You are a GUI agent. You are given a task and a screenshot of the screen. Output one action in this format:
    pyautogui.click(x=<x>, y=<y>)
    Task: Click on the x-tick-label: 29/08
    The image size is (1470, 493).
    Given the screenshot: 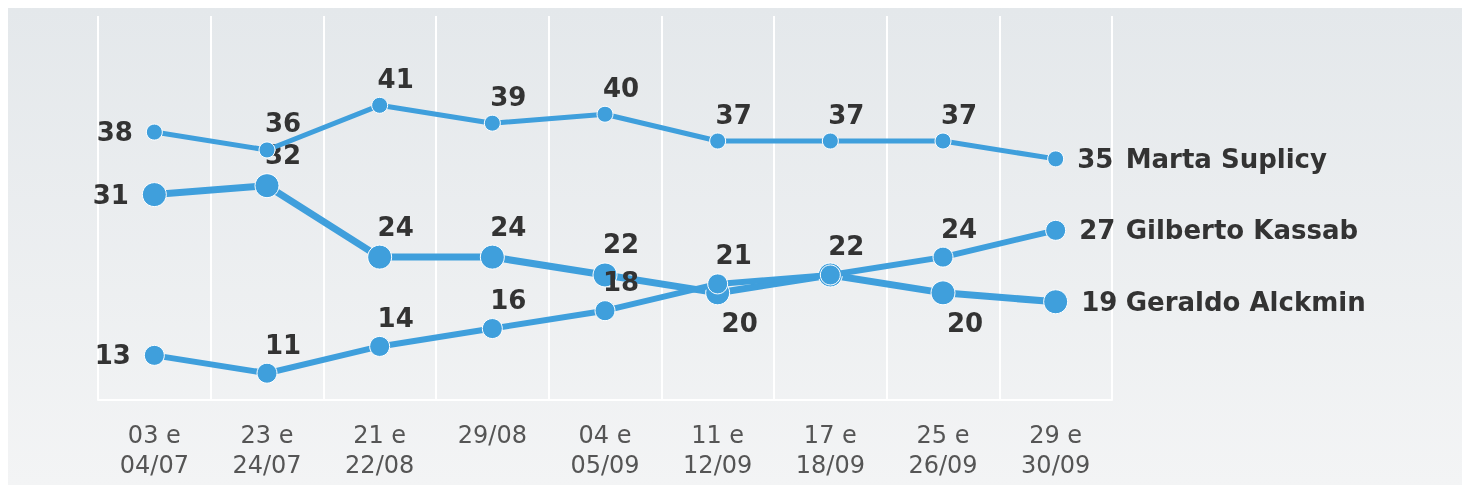 What is the action you would take?
    pyautogui.click(x=492, y=435)
    